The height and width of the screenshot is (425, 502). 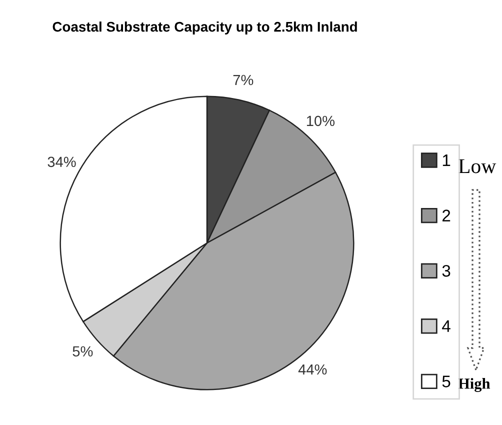 What do you see at coordinates (243, 80) in the screenshot?
I see `data-label: 7%` at bounding box center [243, 80].